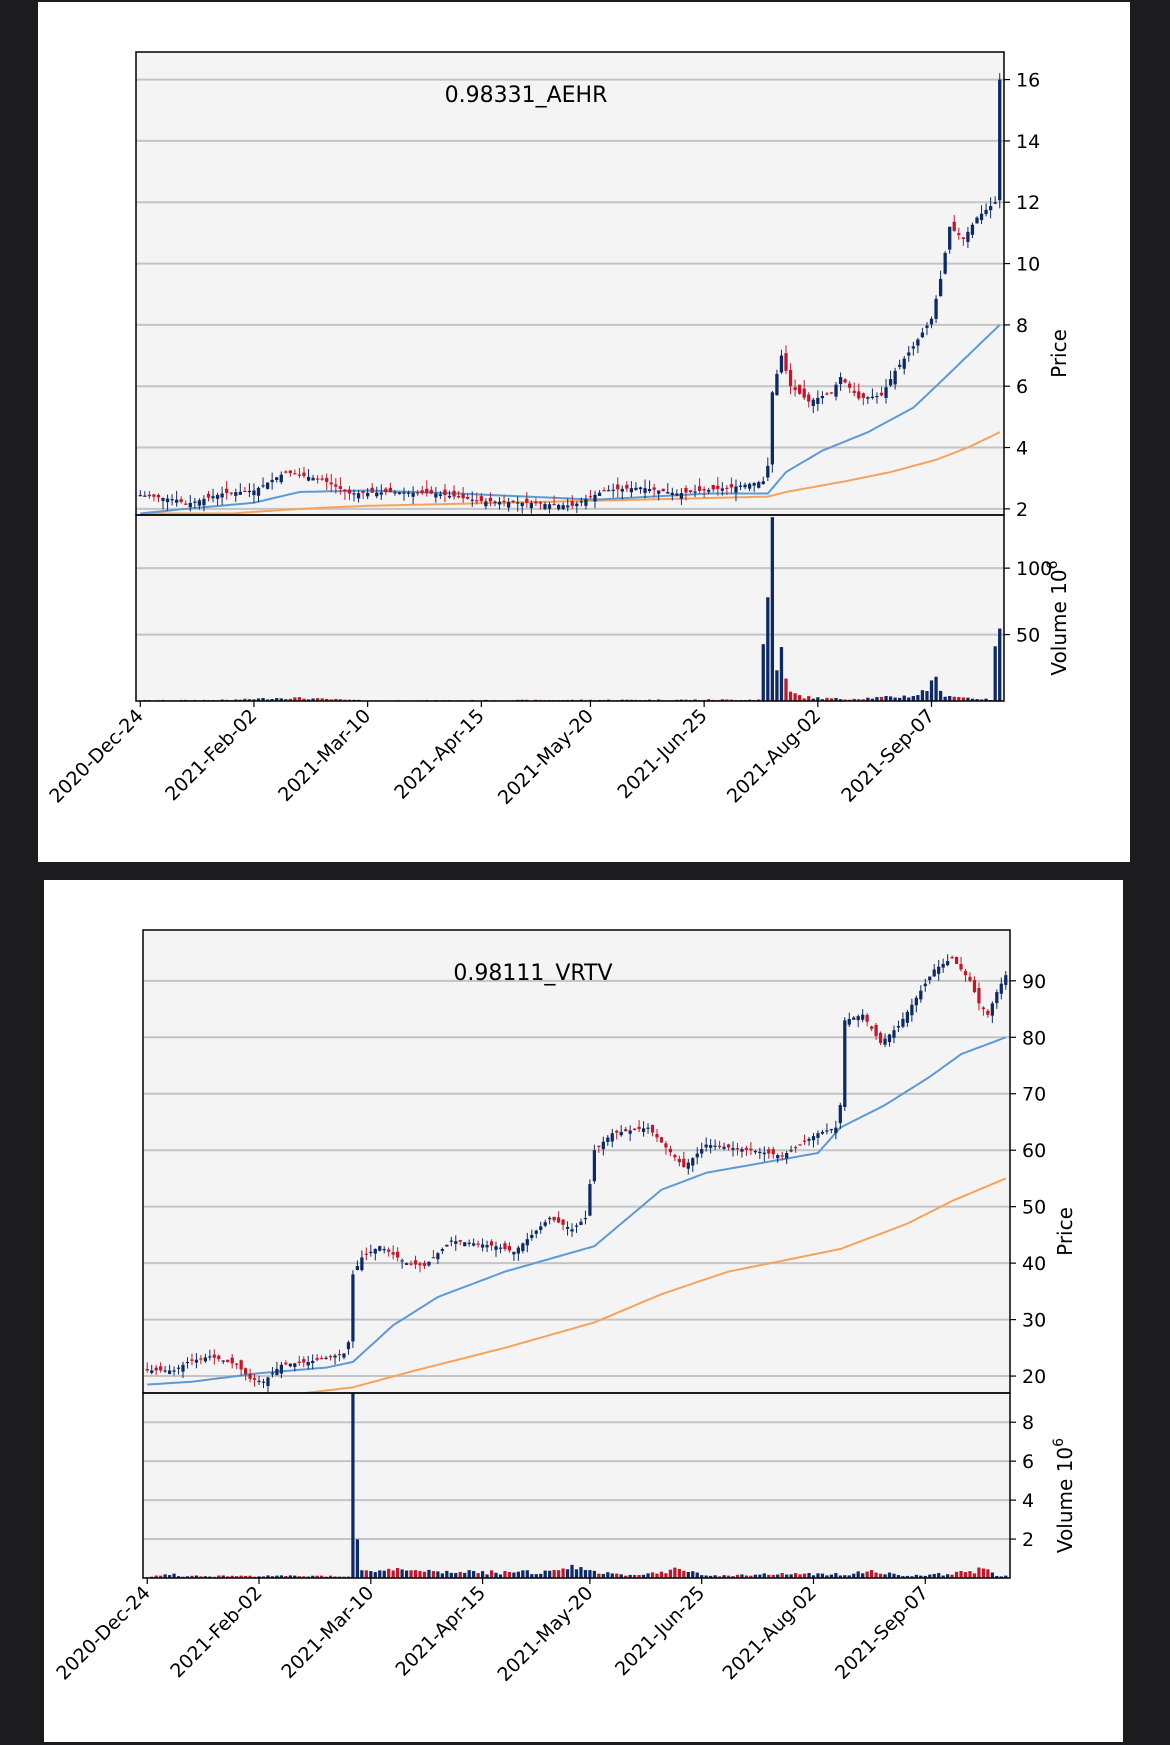 Image resolution: width=1170 pixels, height=1745 pixels. What do you see at coordinates (96, 756) in the screenshot?
I see `x-tick-label: 2020-Dec-24` at bounding box center [96, 756].